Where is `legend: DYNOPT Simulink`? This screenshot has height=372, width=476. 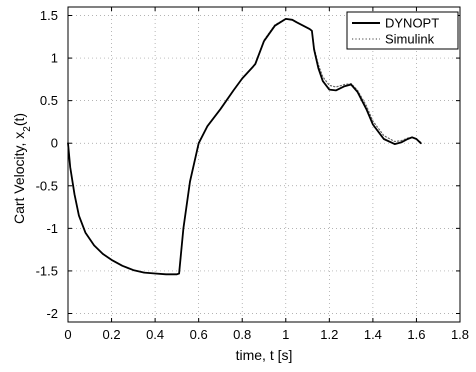
legend: DYNOPT Simulink is located at coordinates (402, 30).